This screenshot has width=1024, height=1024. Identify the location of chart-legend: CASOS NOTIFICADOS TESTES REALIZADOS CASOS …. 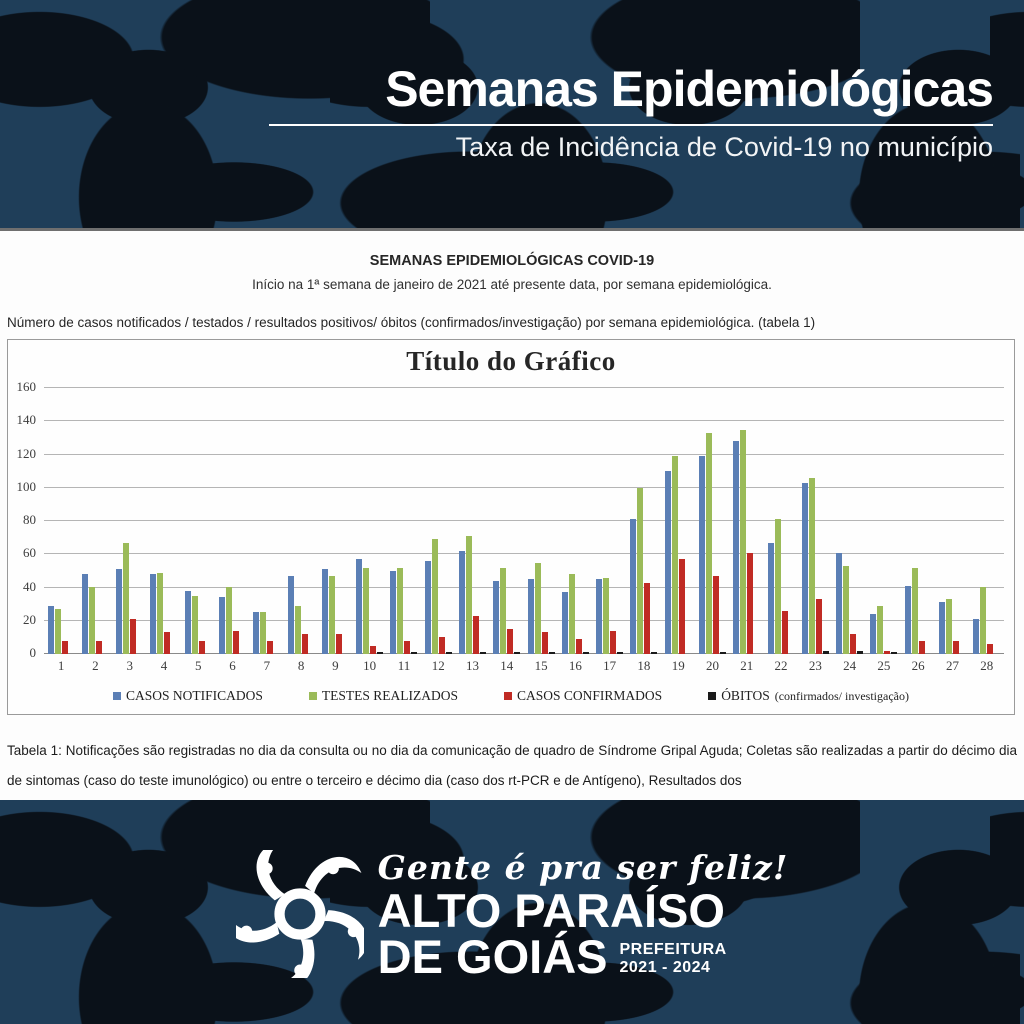
(511, 696).